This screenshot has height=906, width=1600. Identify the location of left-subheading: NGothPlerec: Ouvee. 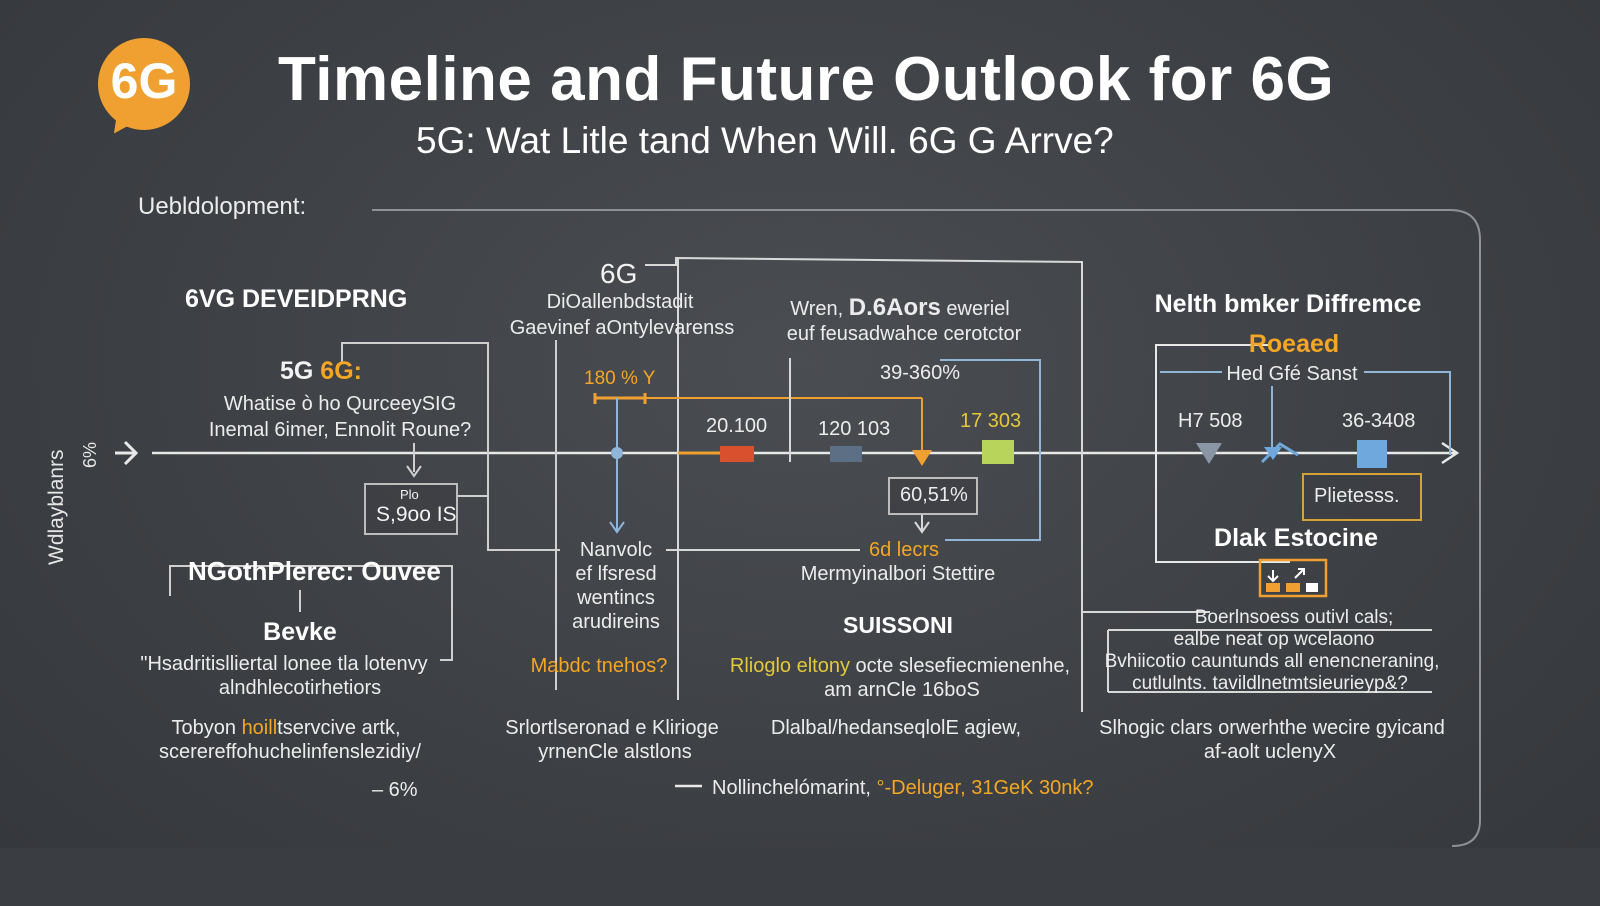
(314, 571).